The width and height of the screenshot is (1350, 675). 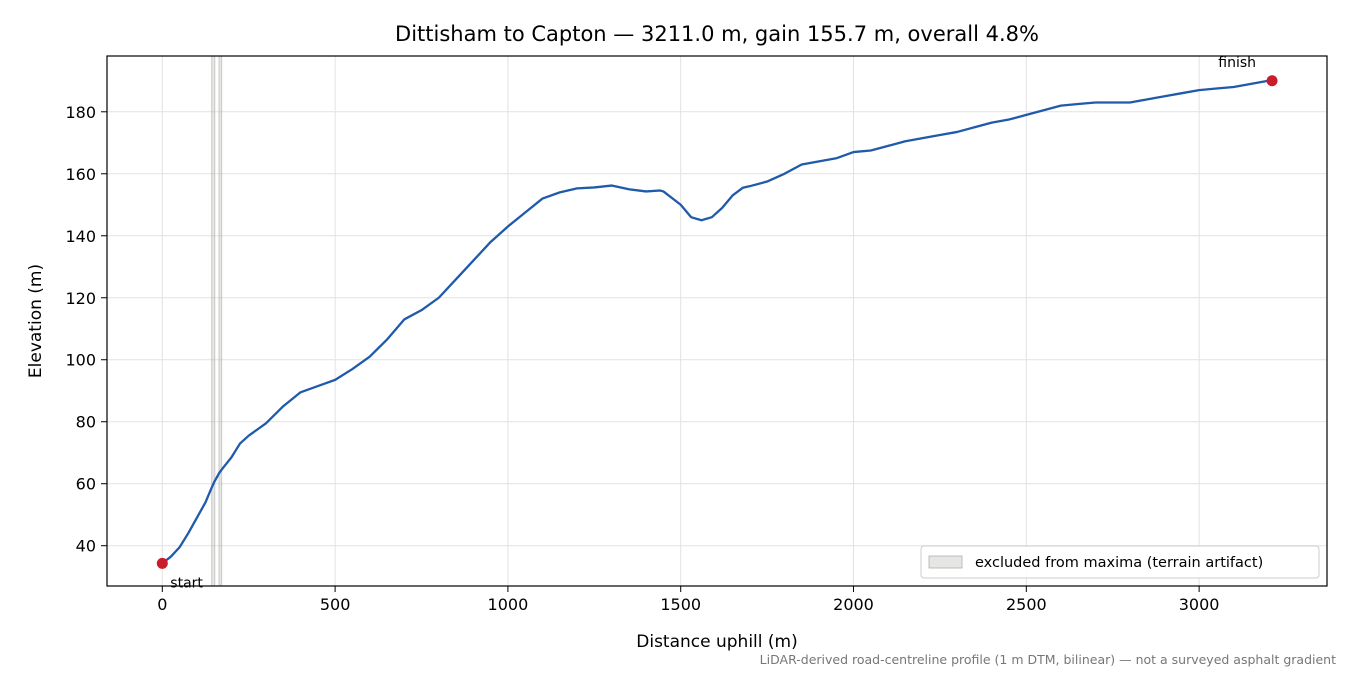 I want to click on legend: excluded from maxima (terrain artifact), so click(x=1120, y=562).